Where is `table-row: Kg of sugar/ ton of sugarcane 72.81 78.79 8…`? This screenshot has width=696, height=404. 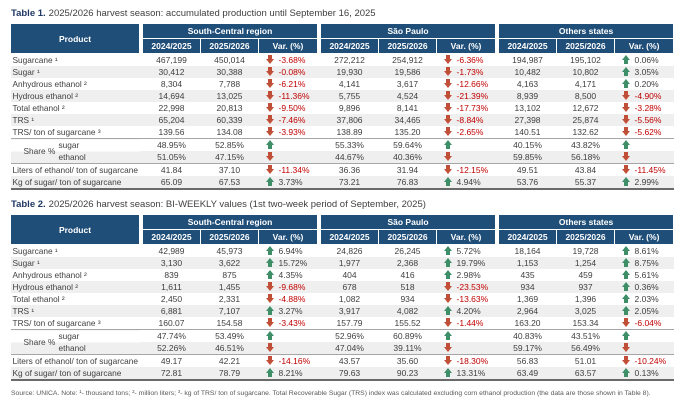 table-row: Kg of sugar/ ton of sugarcane 72.81 78.79 8… is located at coordinates (342, 374).